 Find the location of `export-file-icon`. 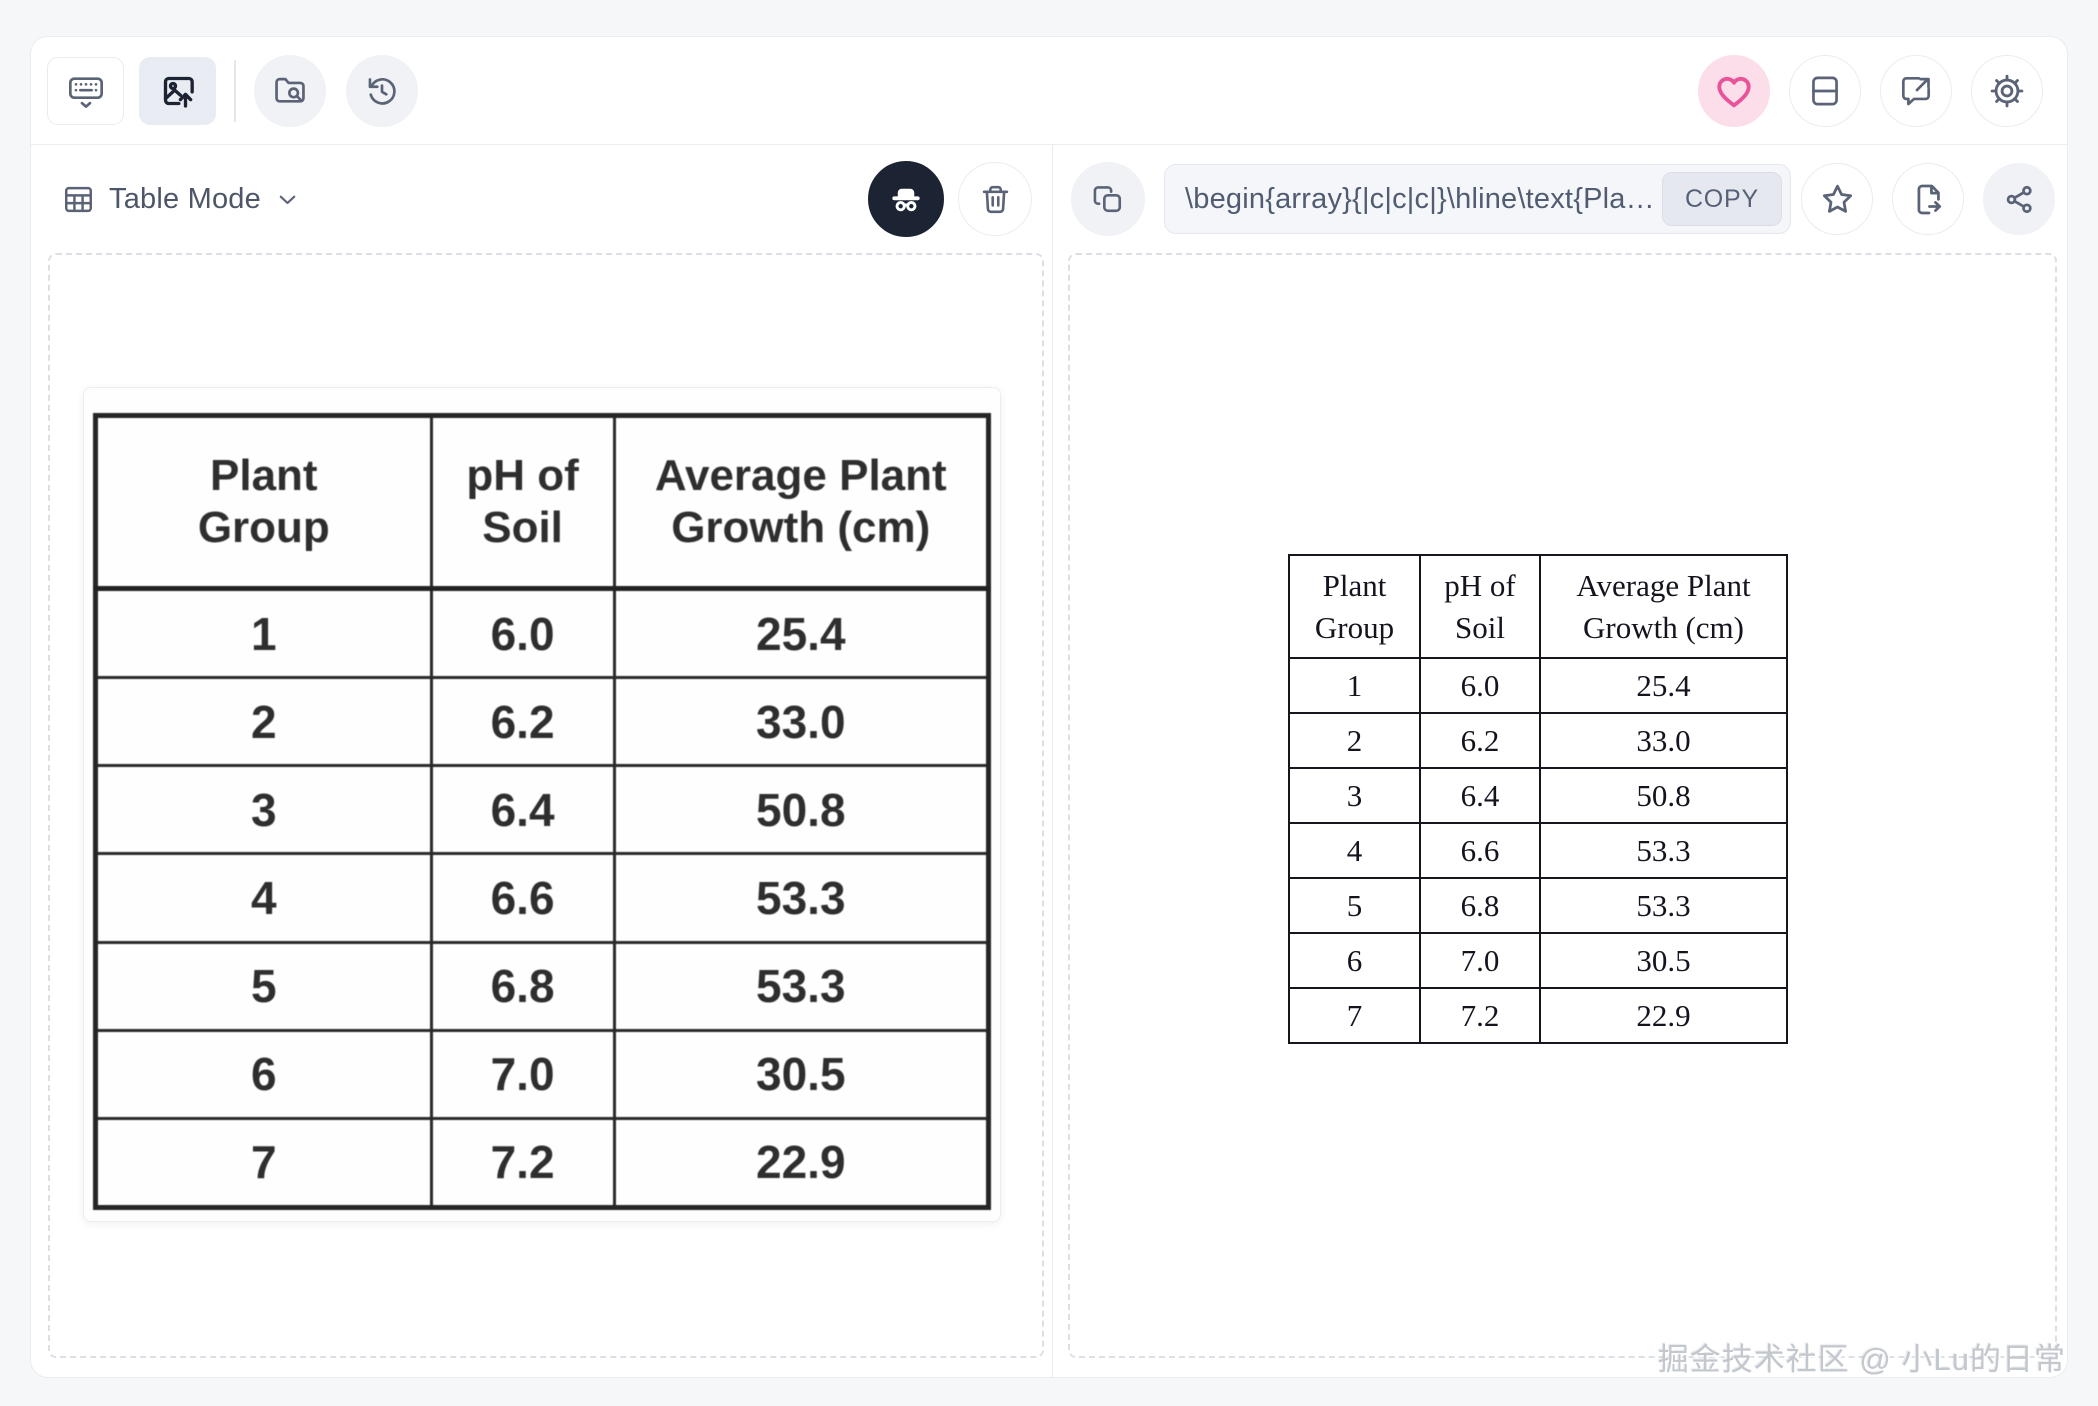

export-file-icon is located at coordinates (1928, 199).